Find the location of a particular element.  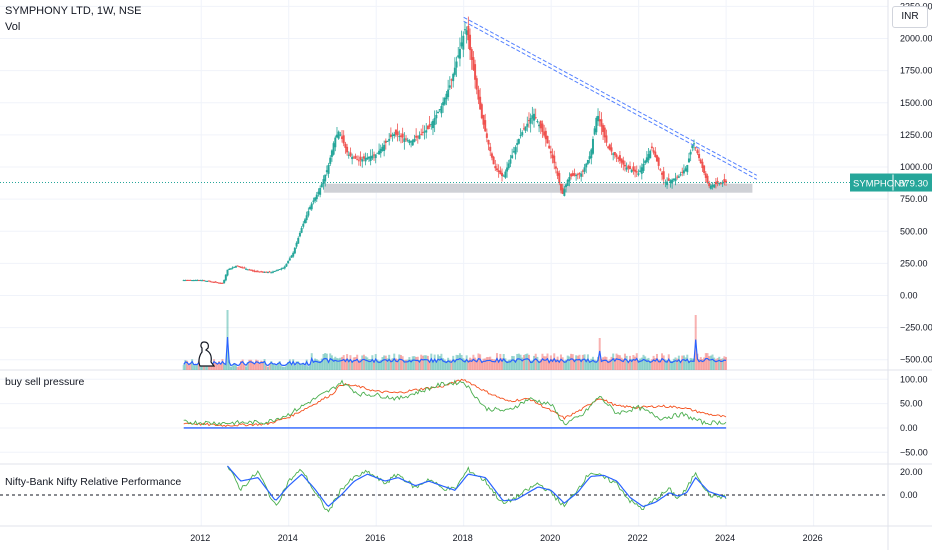

x-tick-label: 2024 is located at coordinates (725, 538).